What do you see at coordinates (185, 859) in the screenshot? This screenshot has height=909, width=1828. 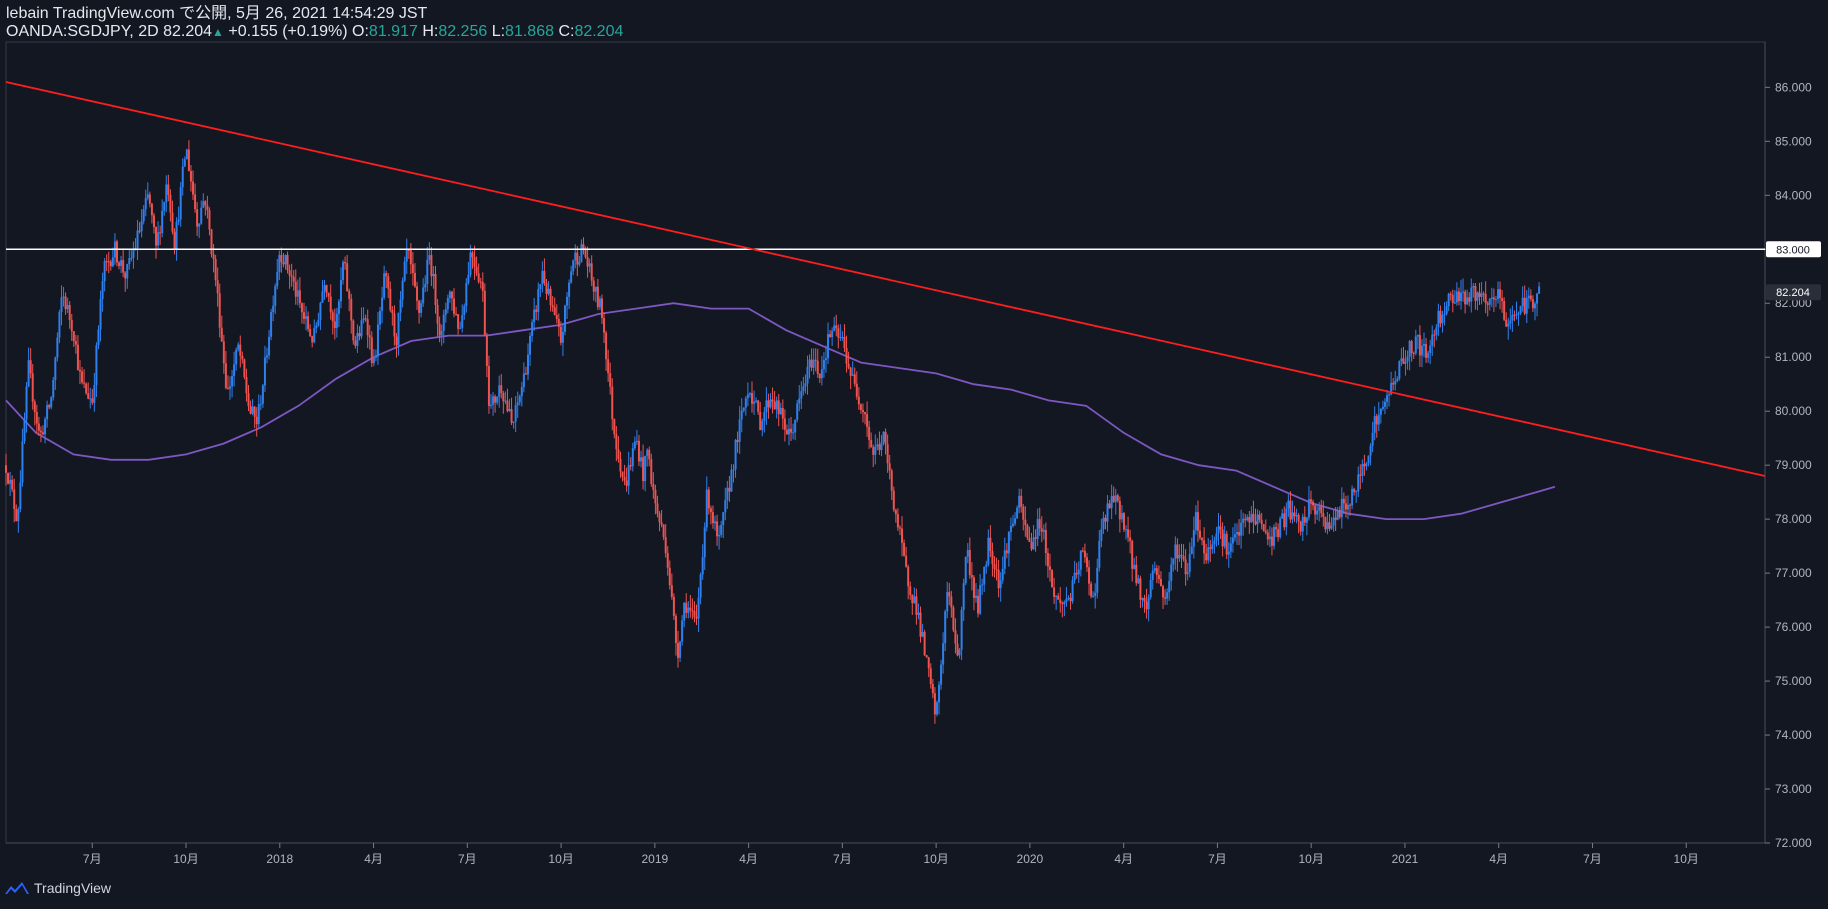 I see `x-tick-label: 10月` at bounding box center [185, 859].